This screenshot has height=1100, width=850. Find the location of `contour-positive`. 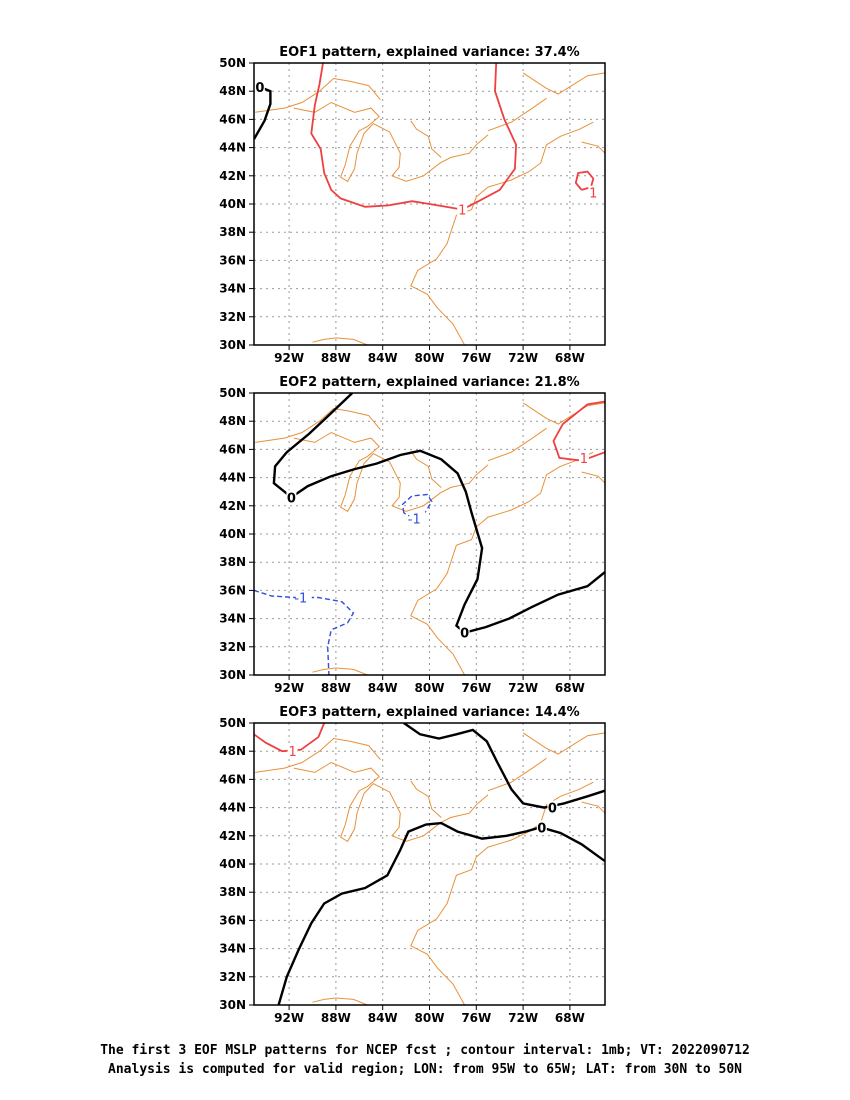

contour-positive is located at coordinates (414, 137).